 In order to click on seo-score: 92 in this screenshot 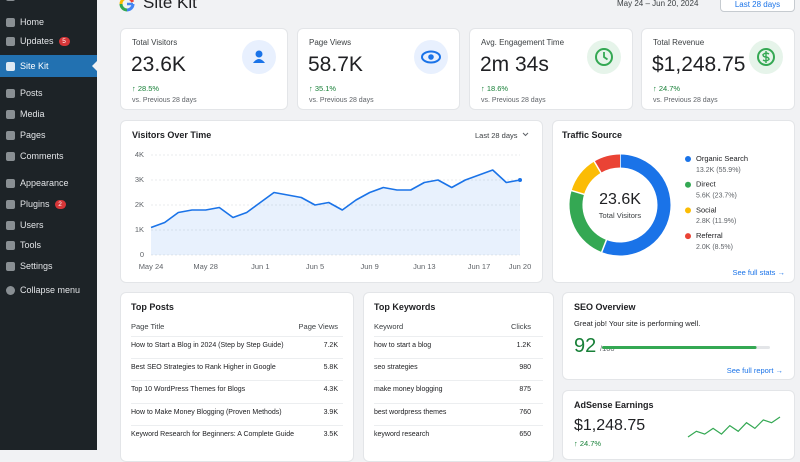, I will do `click(585, 346)`.